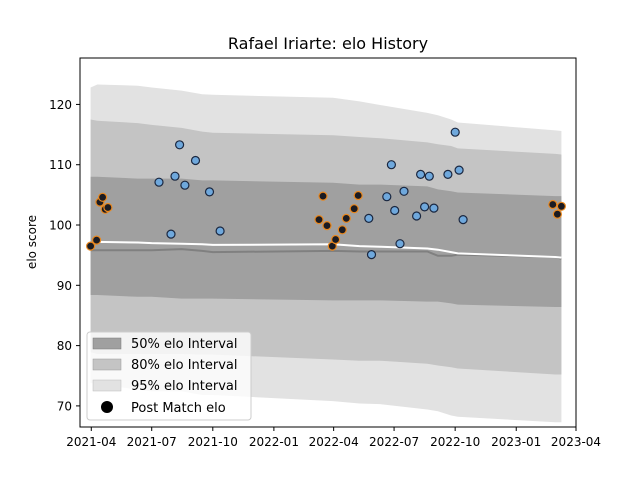 Image resolution: width=640 pixels, height=480 pixels. Describe the element at coordinates (328, 43) in the screenshot. I see `chart-title: Rafael Iriarte: elo History` at that location.